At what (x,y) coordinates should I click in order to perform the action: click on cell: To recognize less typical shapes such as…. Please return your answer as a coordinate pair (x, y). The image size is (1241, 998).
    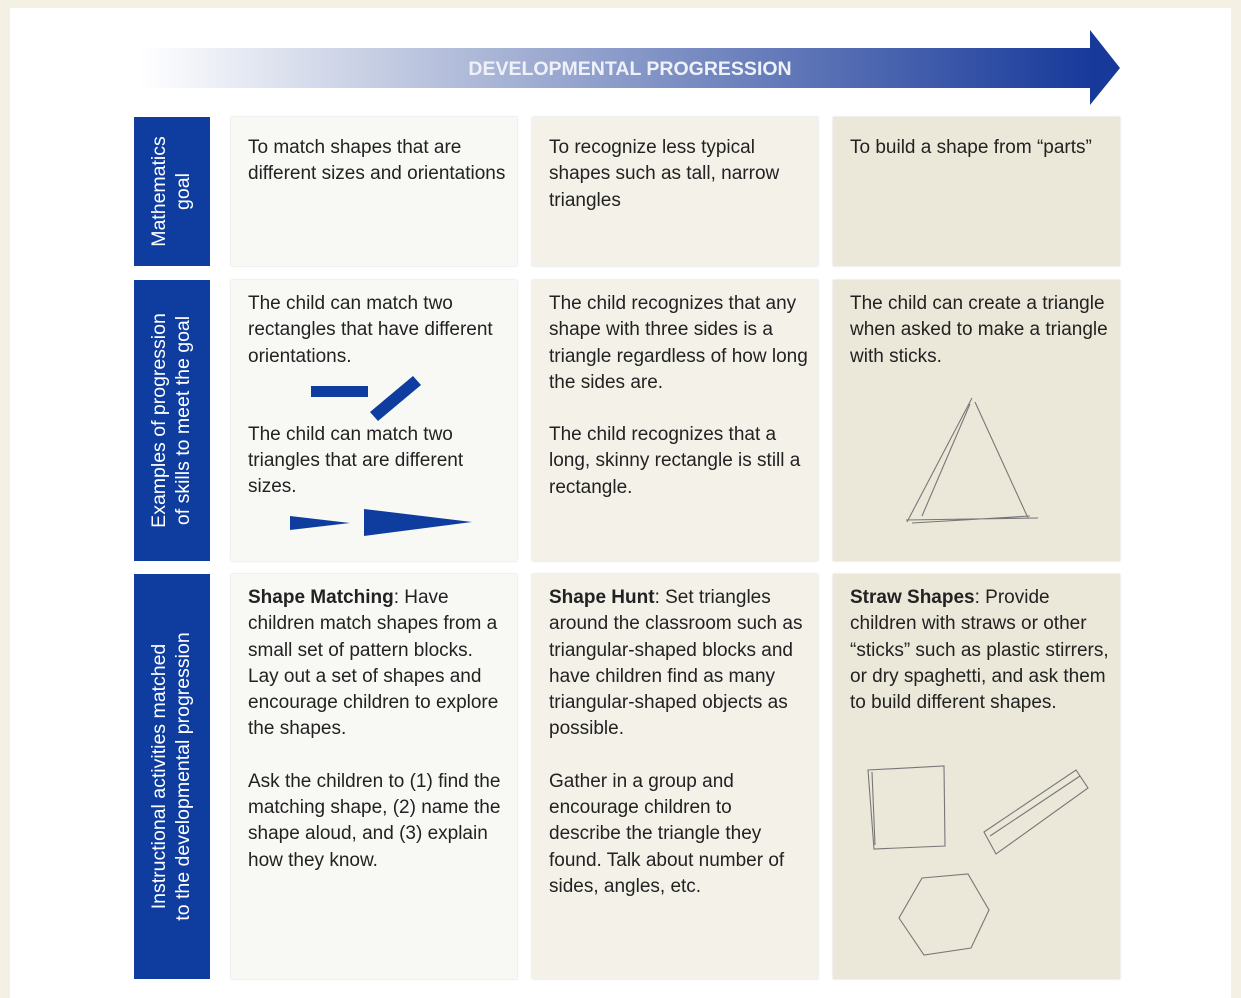
    Looking at the image, I should click on (675, 191).